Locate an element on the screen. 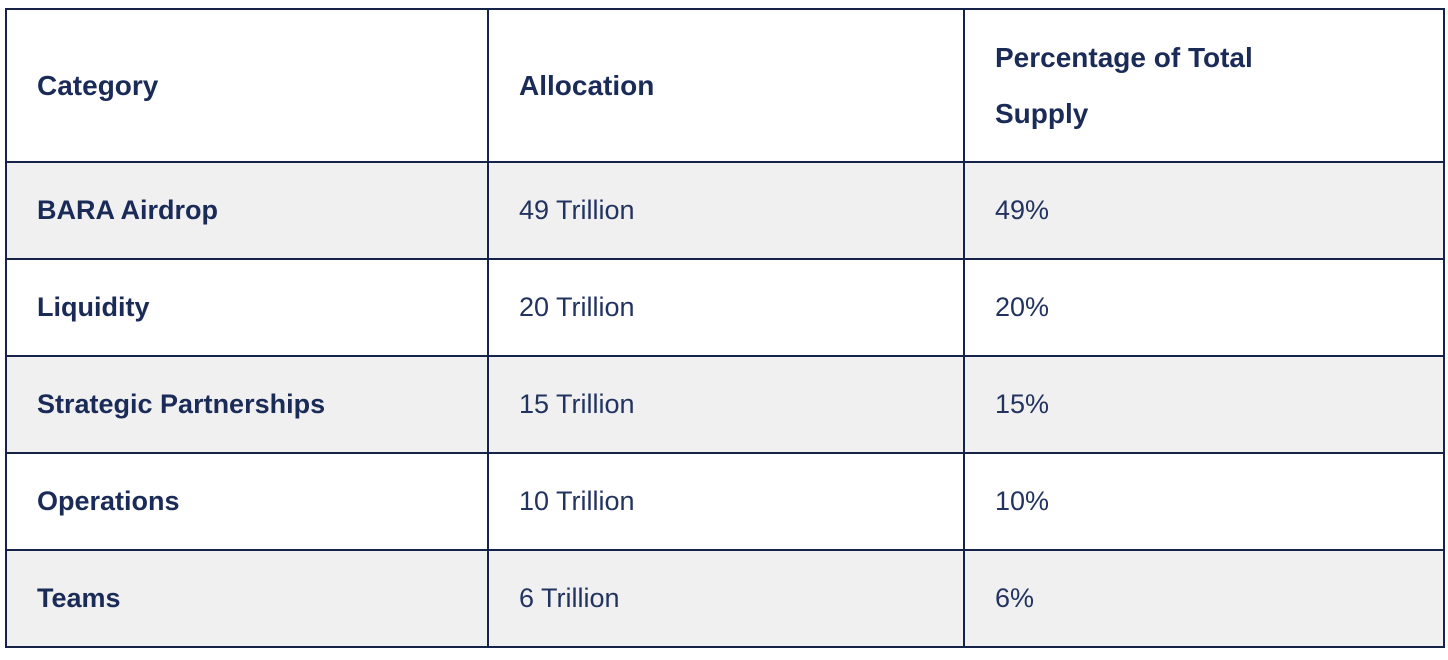 The image size is (1448, 660). table-row-bara-airdrop: BARA Airdrop 49 Trillion 49% is located at coordinates (725, 210).